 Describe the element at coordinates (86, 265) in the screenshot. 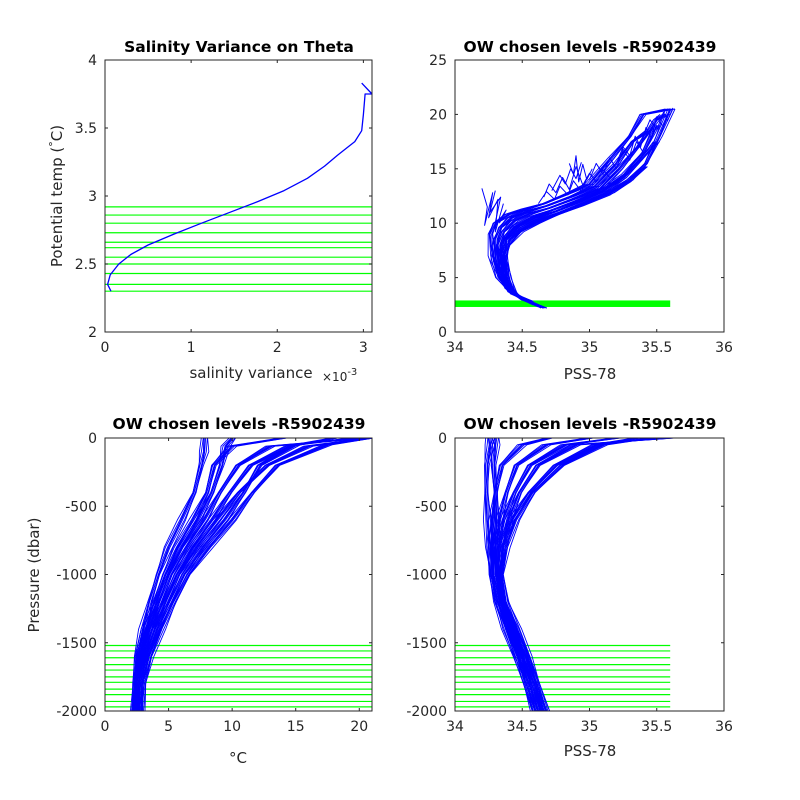

I see `y-tick-label: 2.5` at that location.